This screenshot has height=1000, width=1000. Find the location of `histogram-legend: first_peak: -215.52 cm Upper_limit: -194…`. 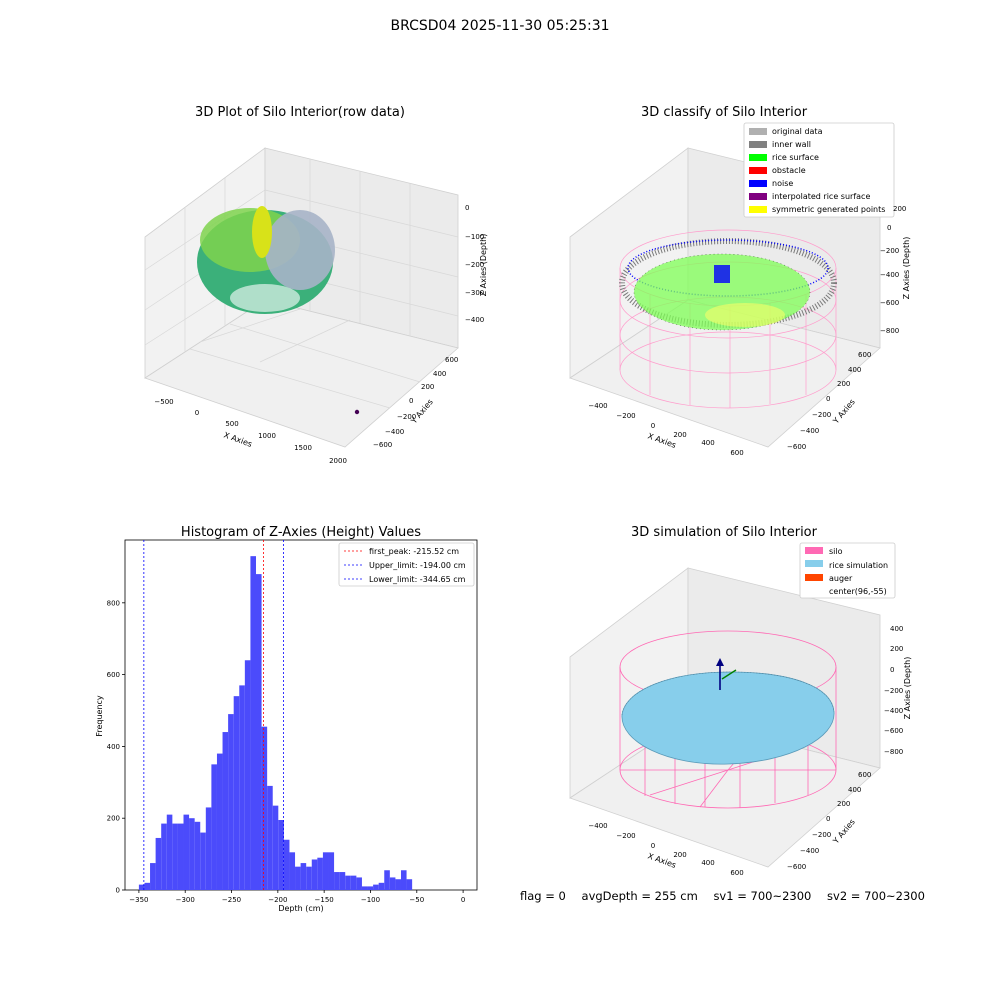

histogram-legend: first_peak: -215.52 cm Upper_limit: -194… is located at coordinates (406, 564).